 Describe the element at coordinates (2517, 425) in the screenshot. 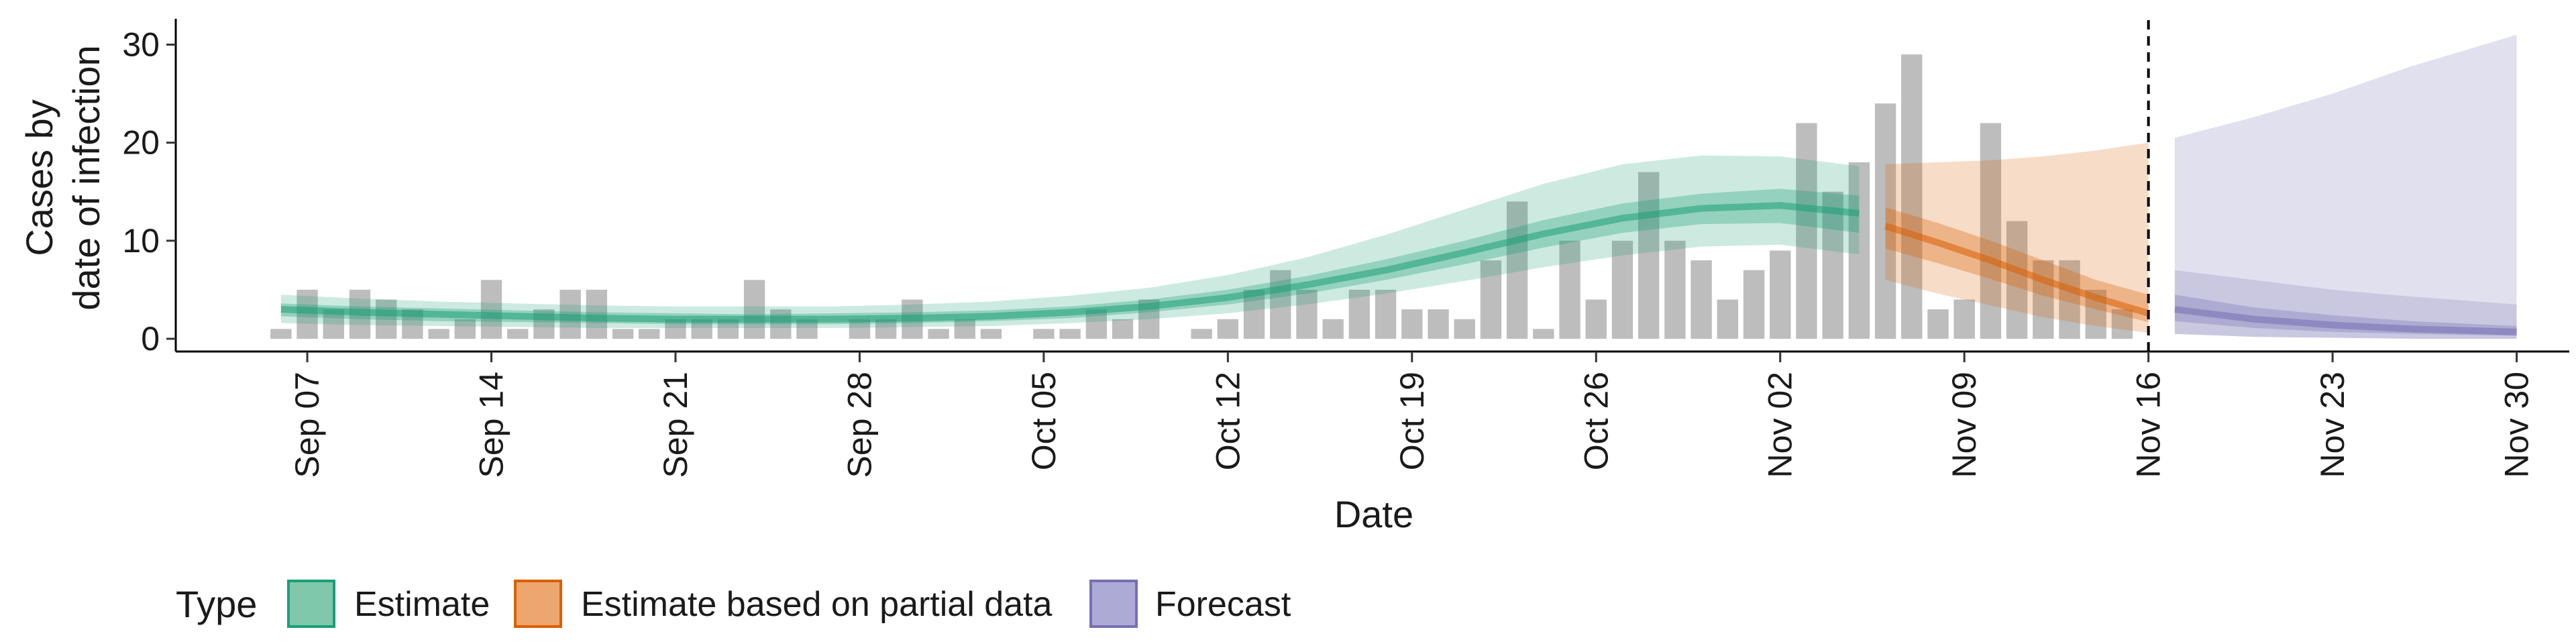

I see `x-tick-label: Nov 30` at that location.